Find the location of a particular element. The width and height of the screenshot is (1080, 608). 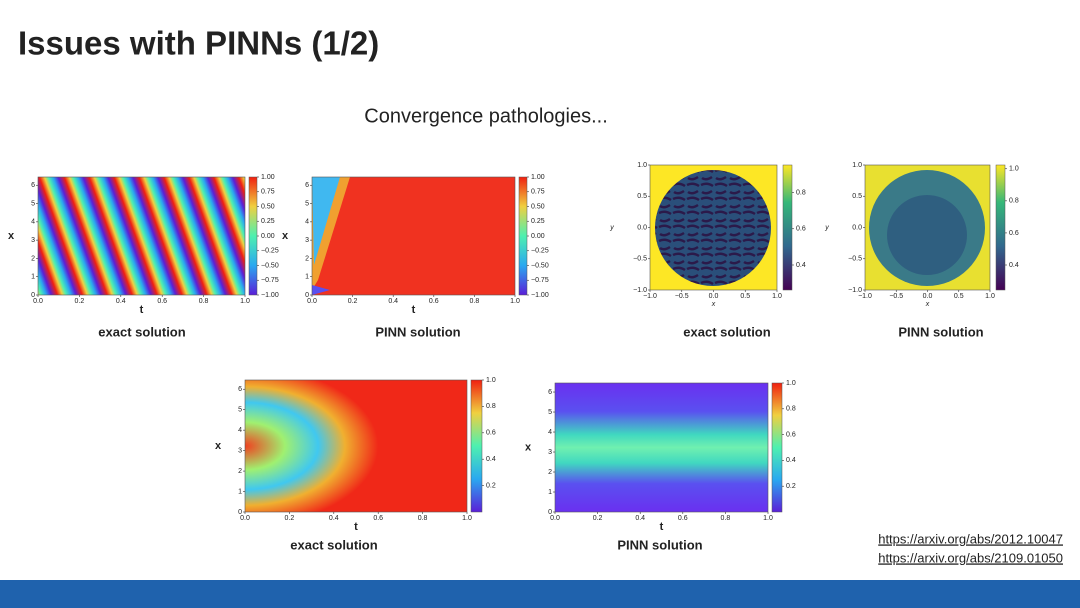

caption: exact solution is located at coordinates (726, 331).